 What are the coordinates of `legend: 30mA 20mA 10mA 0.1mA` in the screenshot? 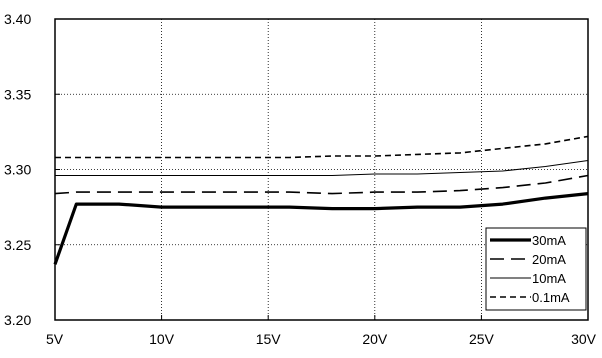 It's located at (536, 269).